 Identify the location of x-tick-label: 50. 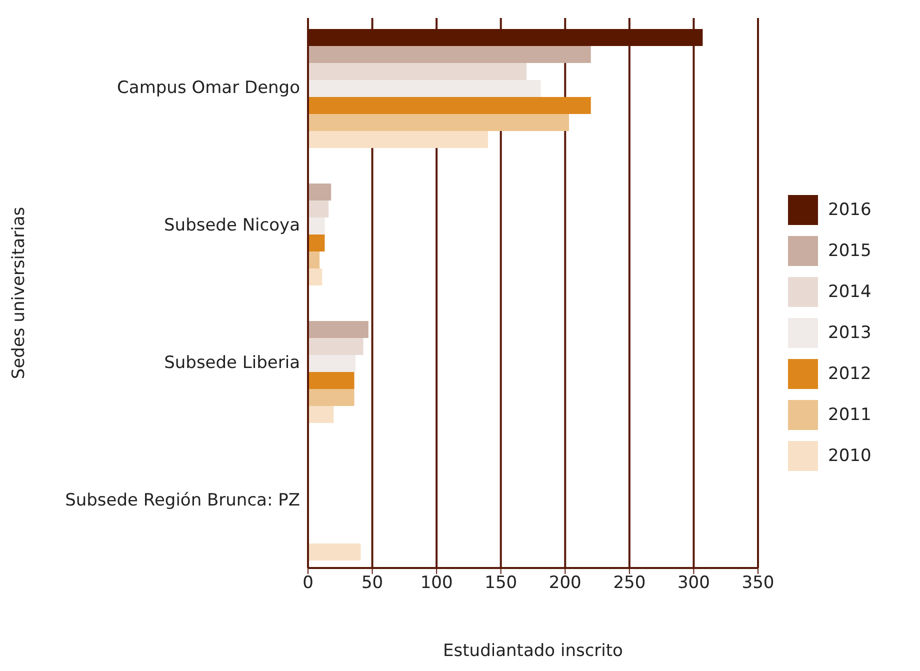
(372, 583).